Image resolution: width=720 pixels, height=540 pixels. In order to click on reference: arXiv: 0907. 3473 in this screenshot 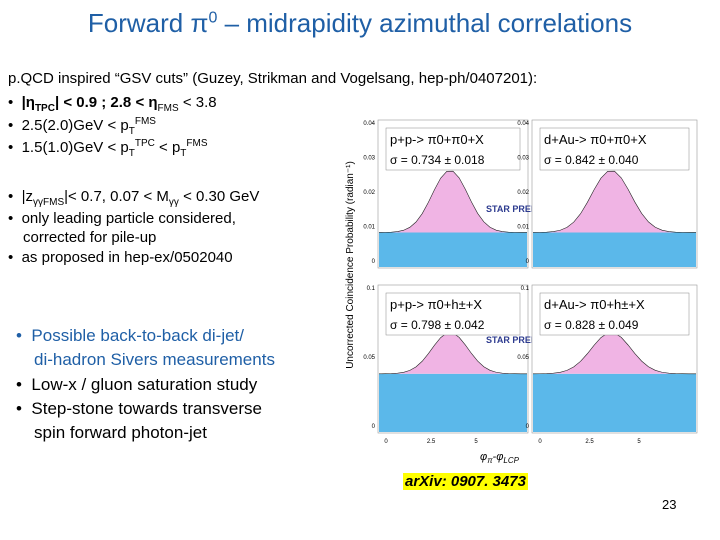, I will do `click(465, 481)`.